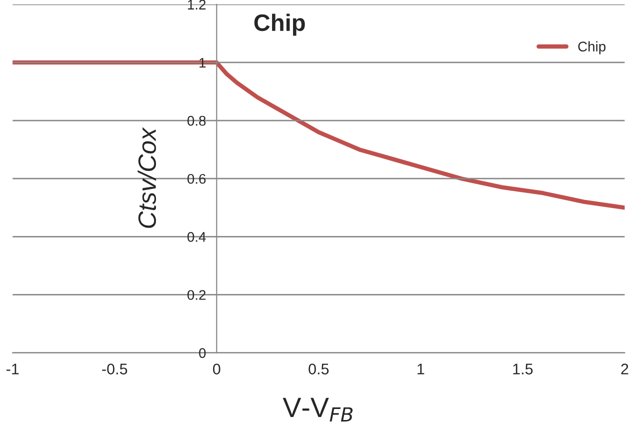 This screenshot has width=631, height=441. Describe the element at coordinates (196, 237) in the screenshot. I see `y-tick-label: 0.4` at that location.